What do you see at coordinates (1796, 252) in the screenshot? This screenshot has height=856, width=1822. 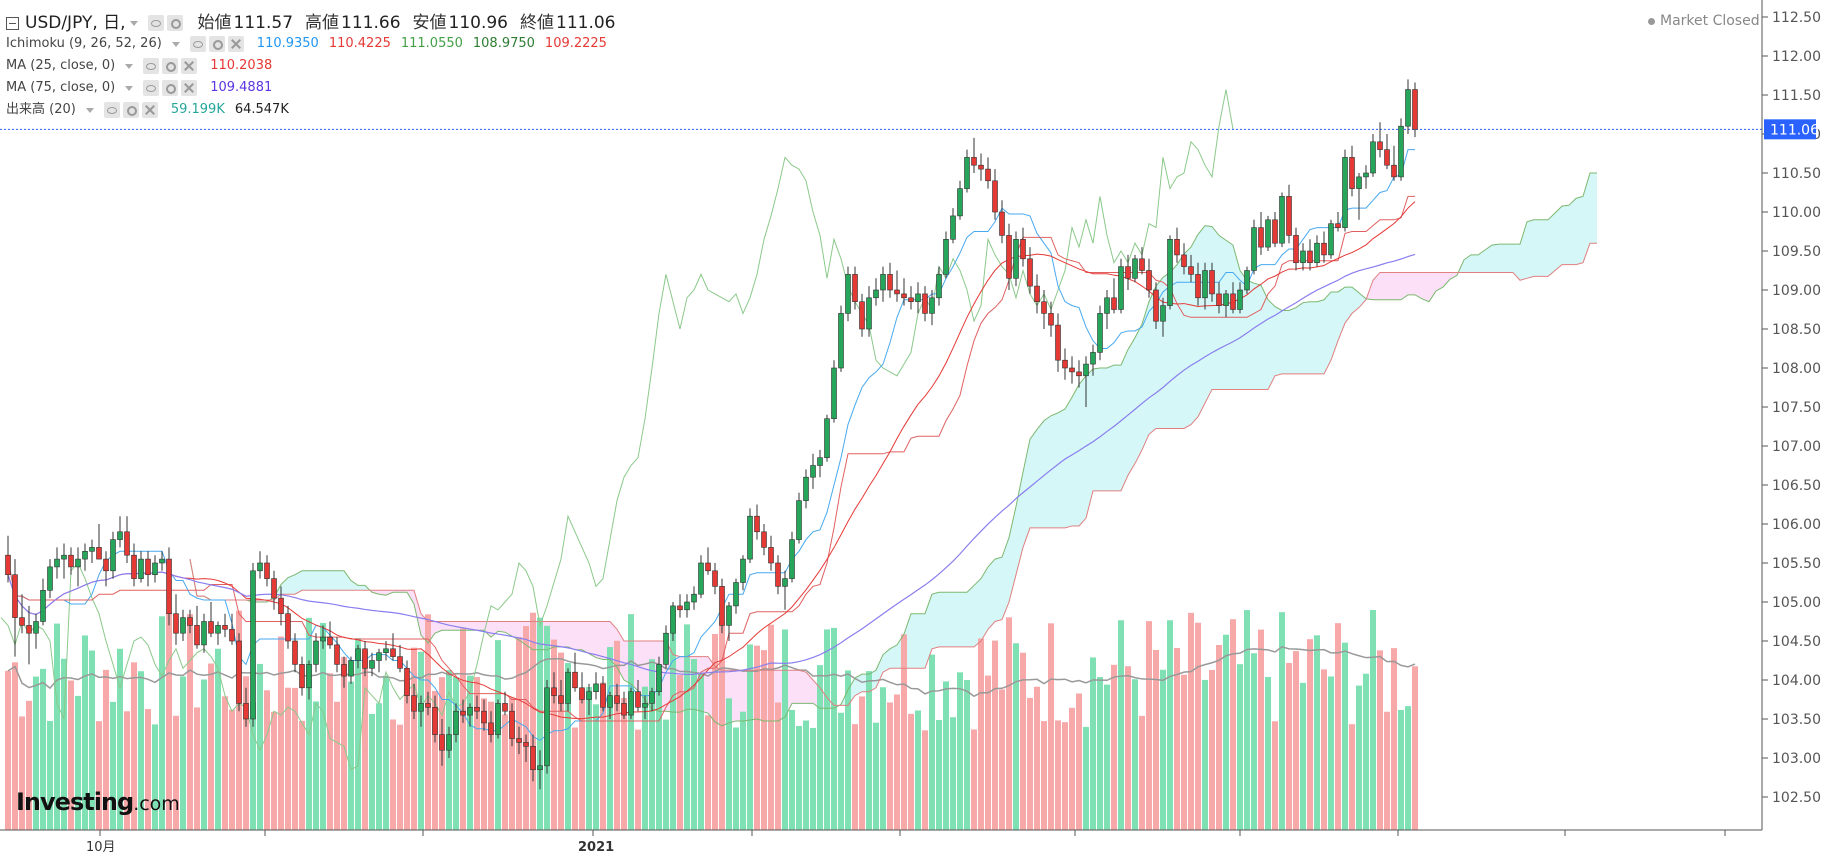 I see `y-tick-label: 109.50` at bounding box center [1796, 252].